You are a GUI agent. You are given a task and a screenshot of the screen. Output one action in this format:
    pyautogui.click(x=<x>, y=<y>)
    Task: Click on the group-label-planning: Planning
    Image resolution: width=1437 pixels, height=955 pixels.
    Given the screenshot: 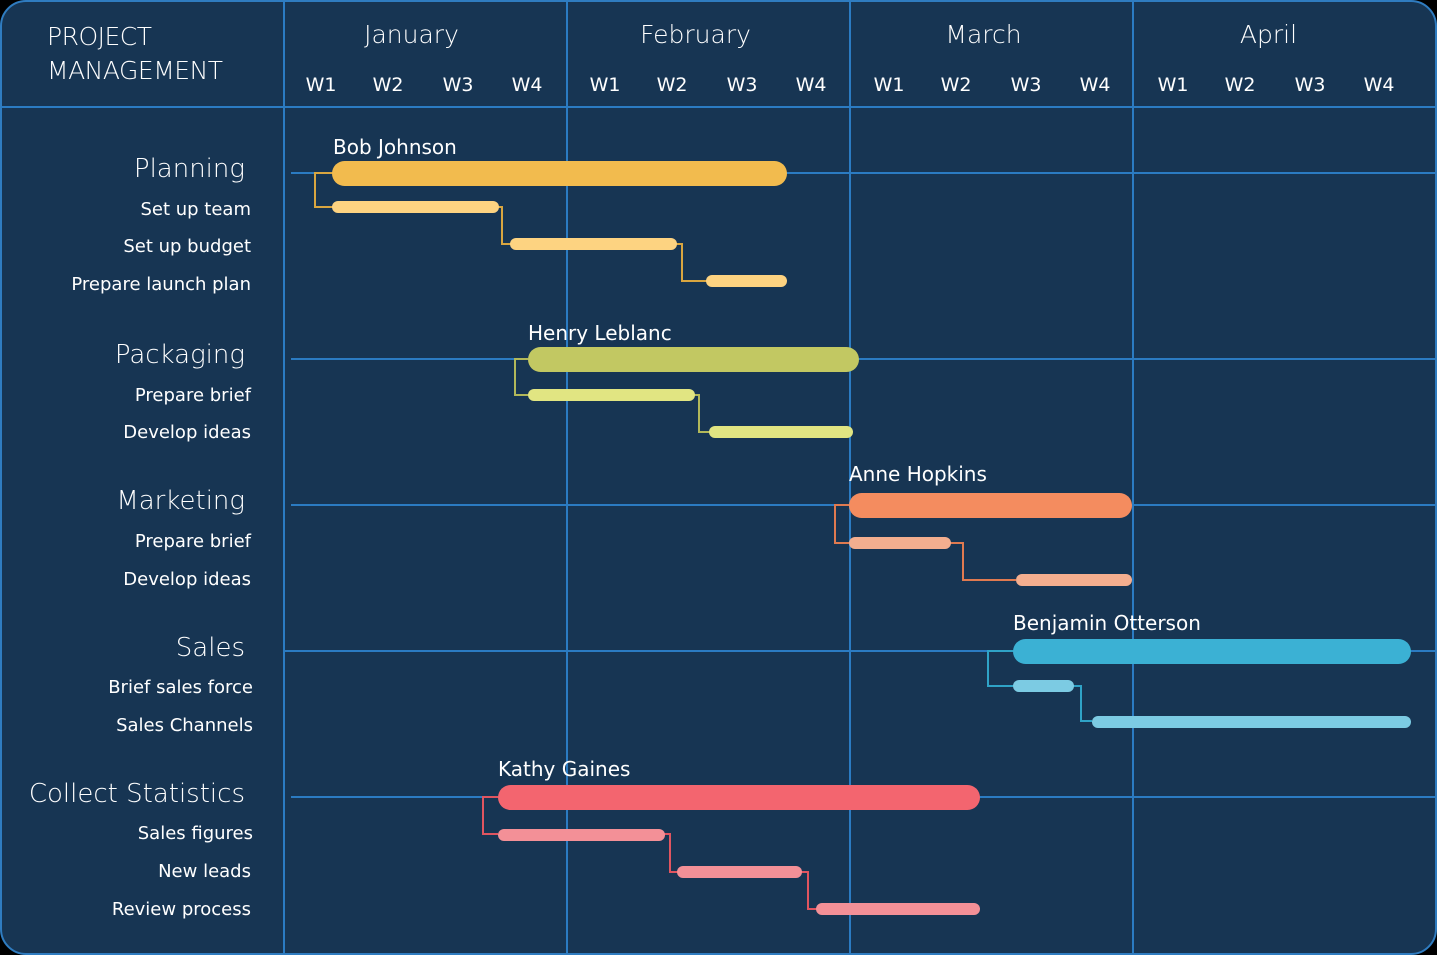 What is the action you would take?
    pyautogui.click(x=189, y=169)
    